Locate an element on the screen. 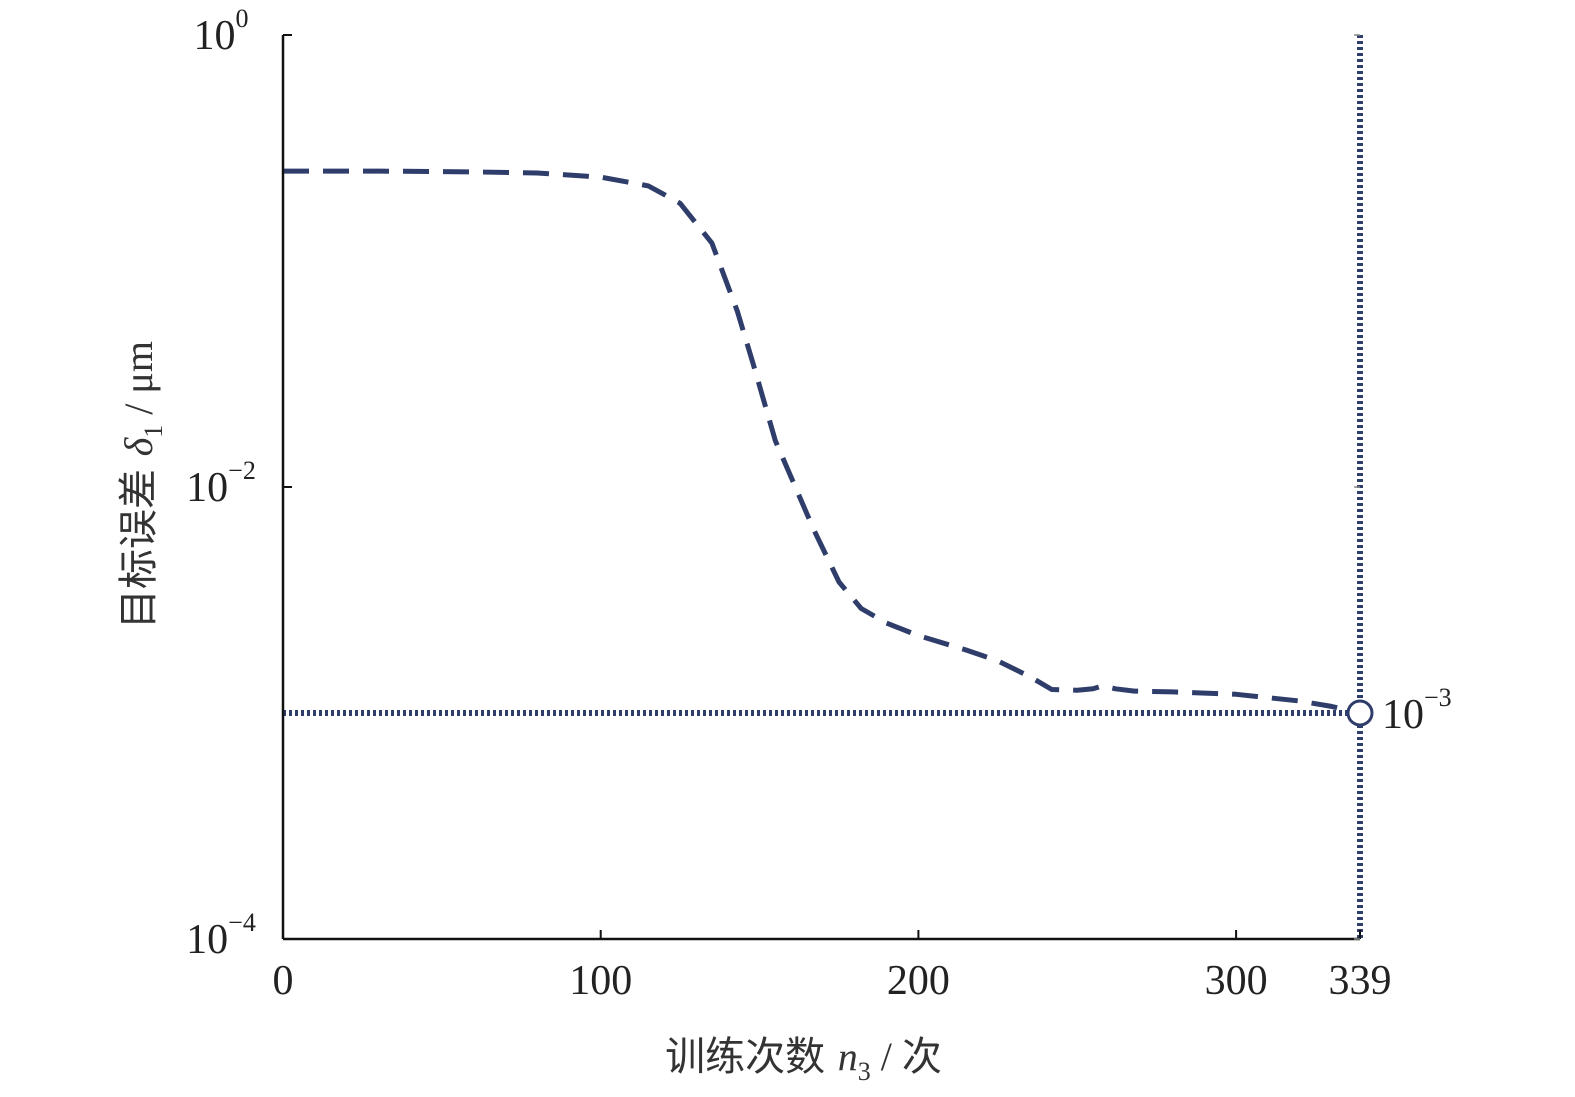 The width and height of the screenshot is (1575, 1097). goal-marker is located at coordinates (1360, 713).